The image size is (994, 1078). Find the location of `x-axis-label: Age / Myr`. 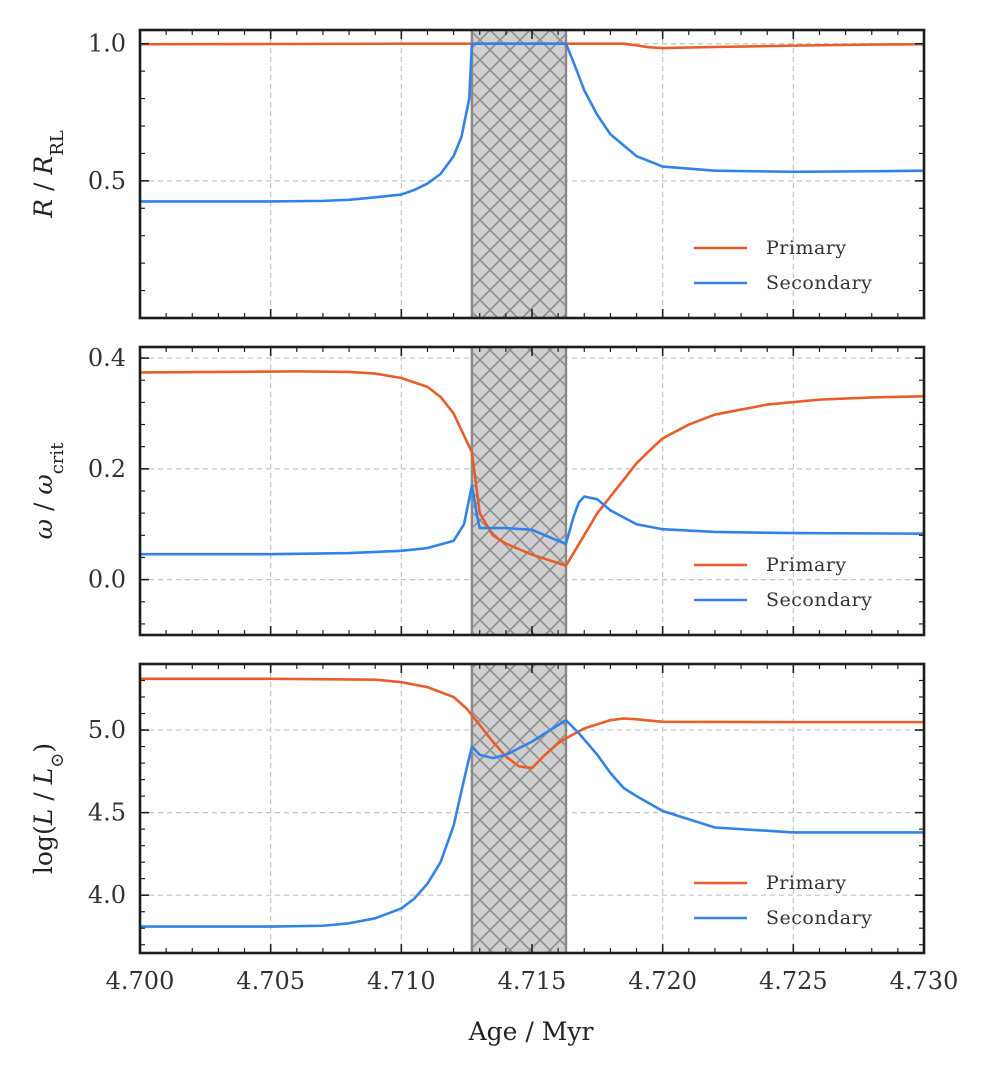

x-axis-label: Age / Myr is located at coordinates (531, 1031).